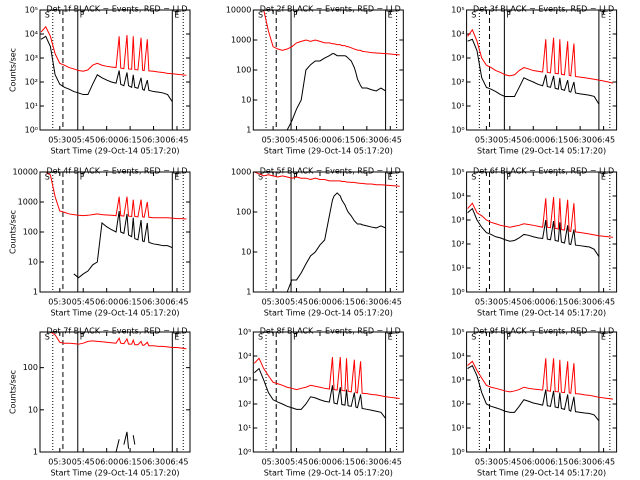 The image size is (640, 480). What do you see at coordinates (543, 331) in the screenshot?
I see `chart-title: Det 9f BLACK = Events, RED = LLD` at bounding box center [543, 331].